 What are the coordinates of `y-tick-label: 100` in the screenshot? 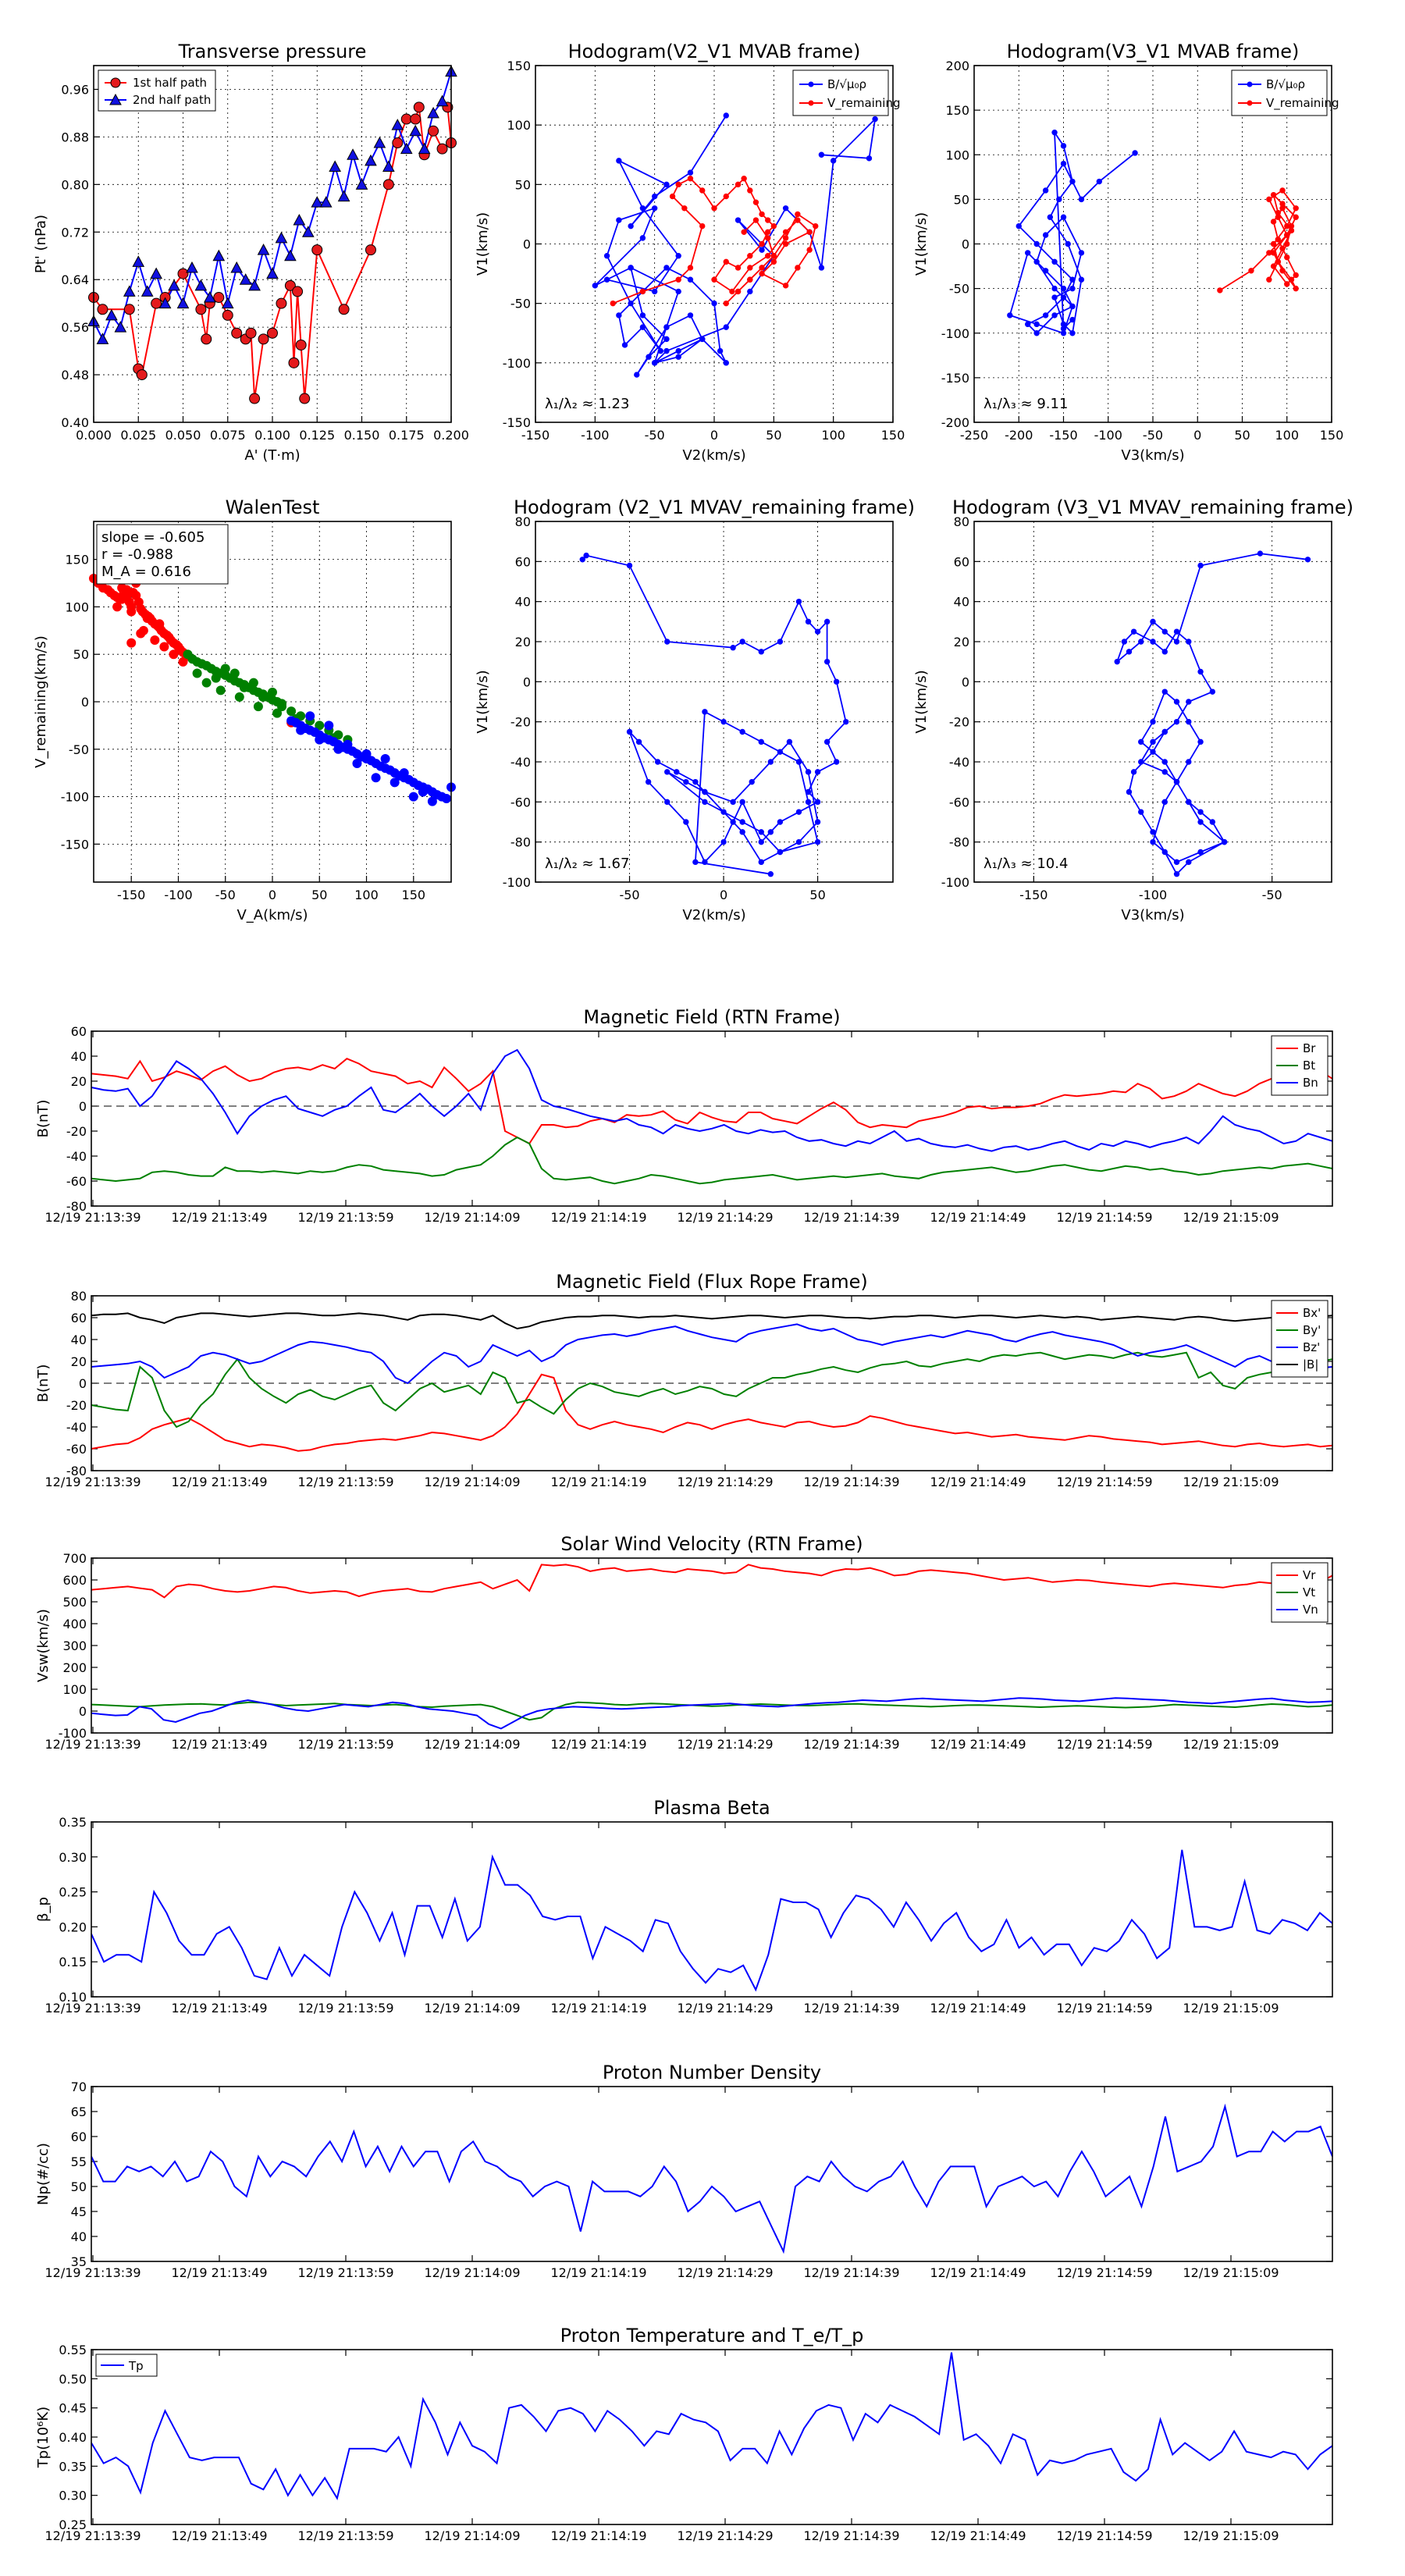 It's located at (77, 607).